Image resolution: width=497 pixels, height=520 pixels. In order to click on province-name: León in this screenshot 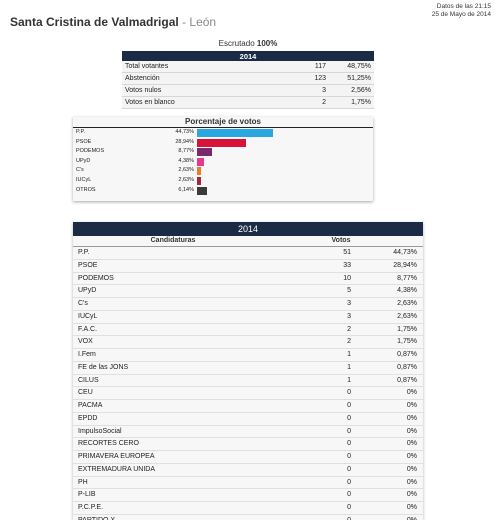, I will do `click(203, 22)`.